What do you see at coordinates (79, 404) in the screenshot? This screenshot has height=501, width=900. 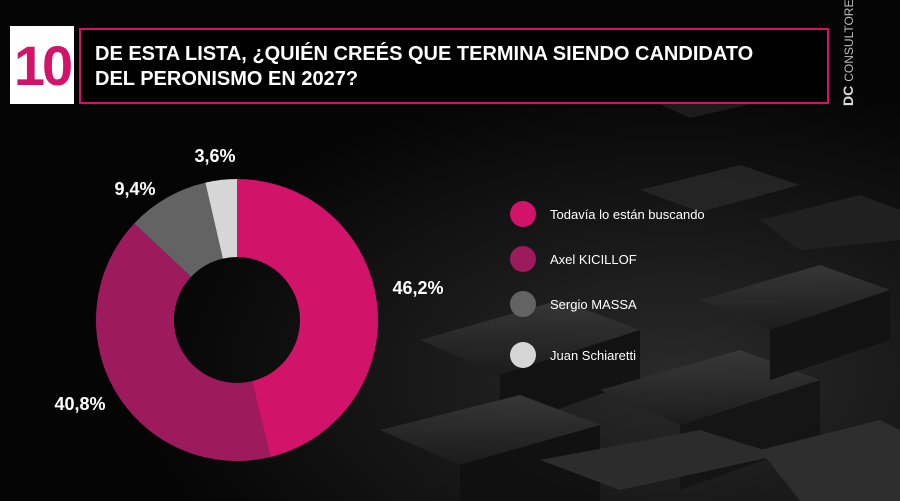 I see `slice-value-label-2: 40,8%` at bounding box center [79, 404].